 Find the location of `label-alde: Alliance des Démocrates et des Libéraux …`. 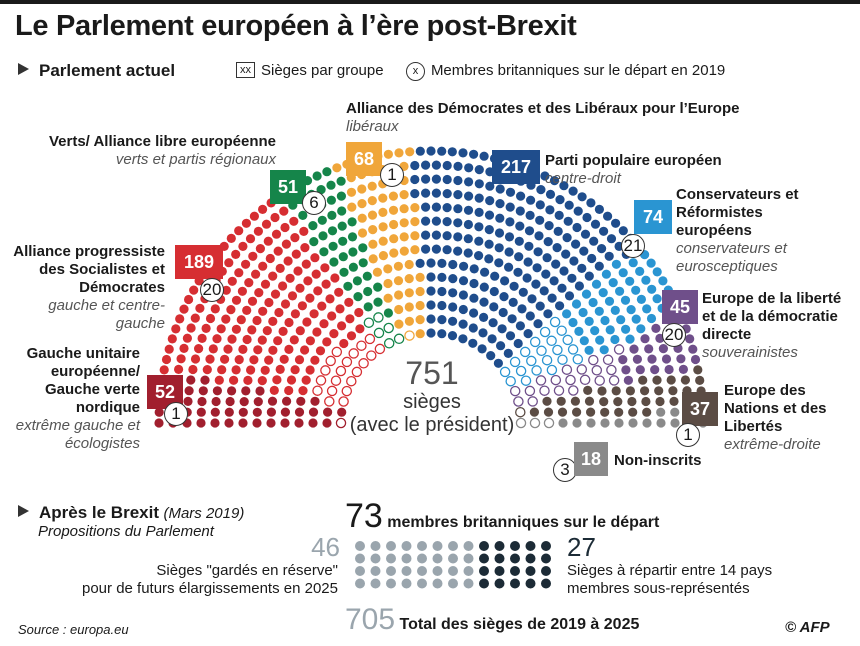

label-alde: Alliance des Démocrates et des Libéraux … is located at coordinates (543, 117).